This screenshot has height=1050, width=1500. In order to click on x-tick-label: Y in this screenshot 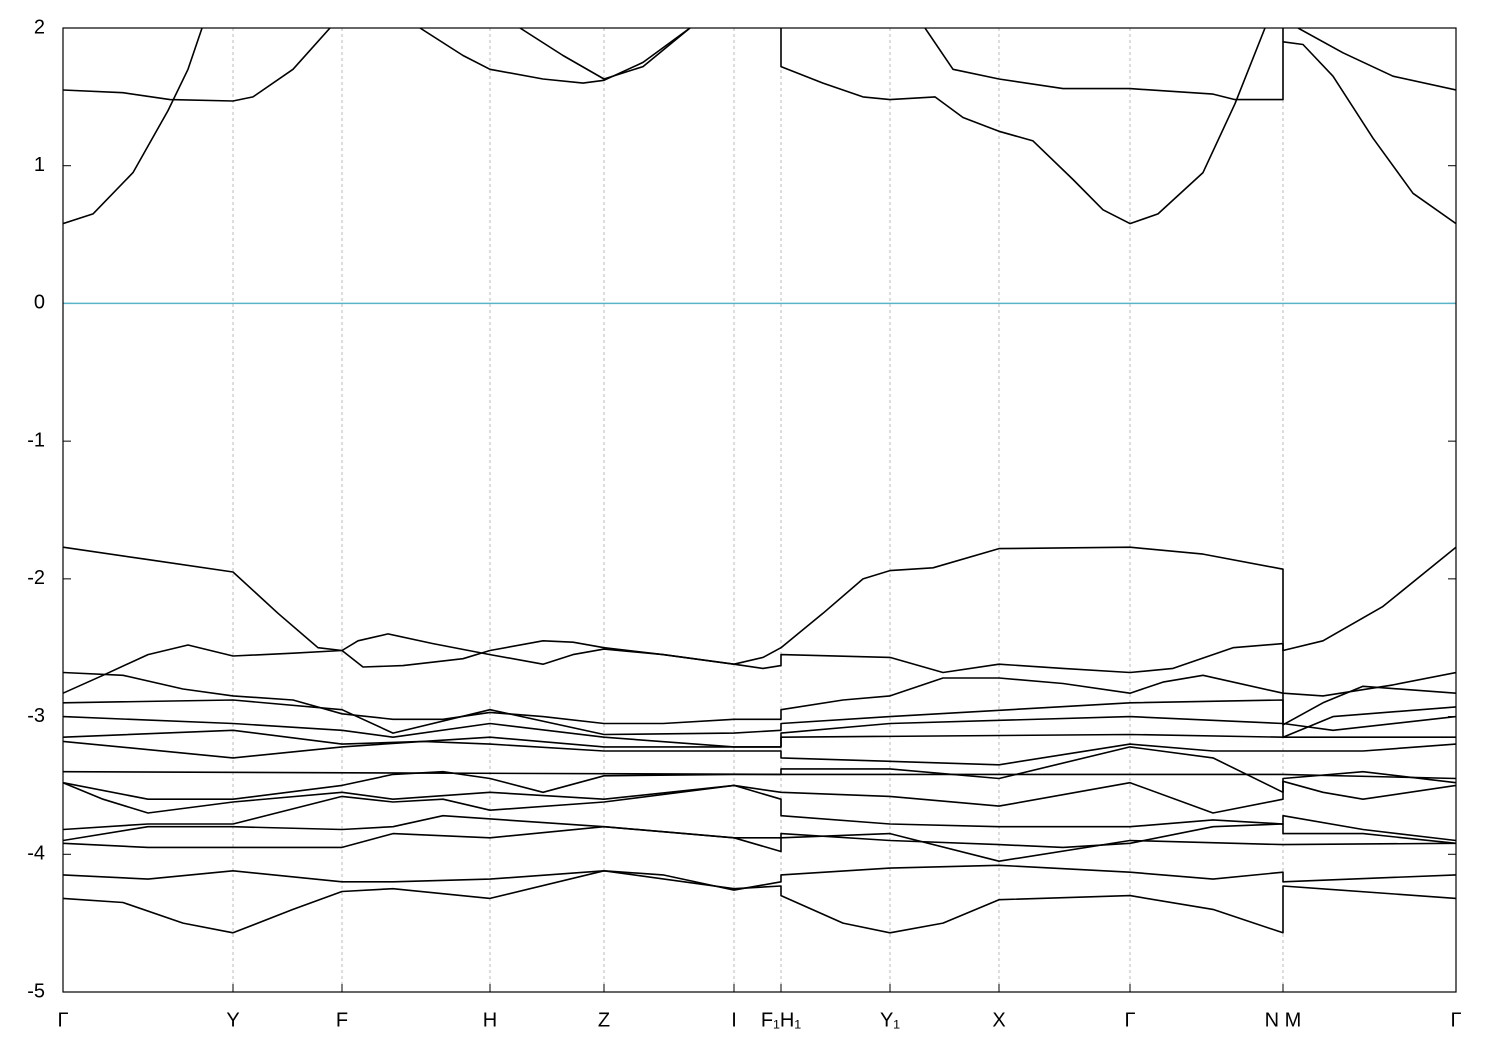, I will do `click(232, 1020)`.